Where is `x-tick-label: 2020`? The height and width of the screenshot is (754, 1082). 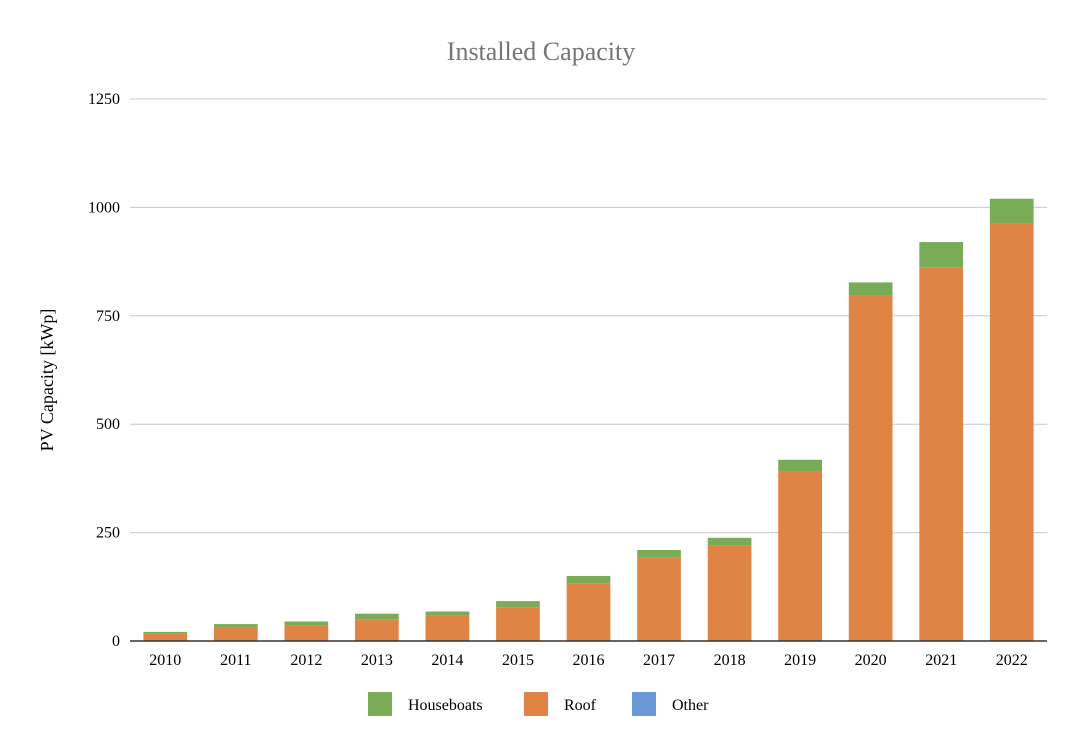 x-tick-label: 2020 is located at coordinates (871, 660).